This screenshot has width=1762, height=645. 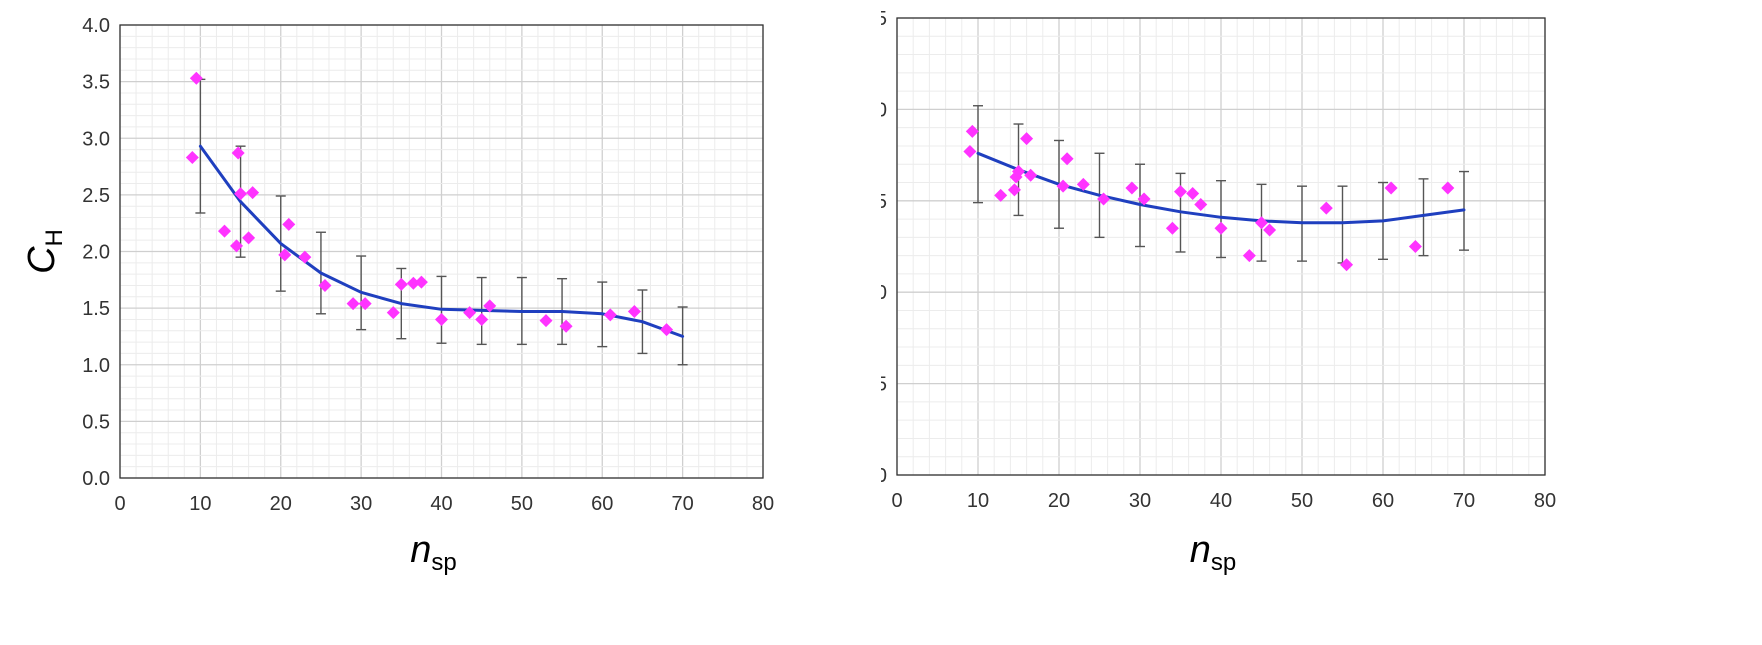 I want to click on chart-cq-x-tick-label: 80, so click(x=1545, y=501).